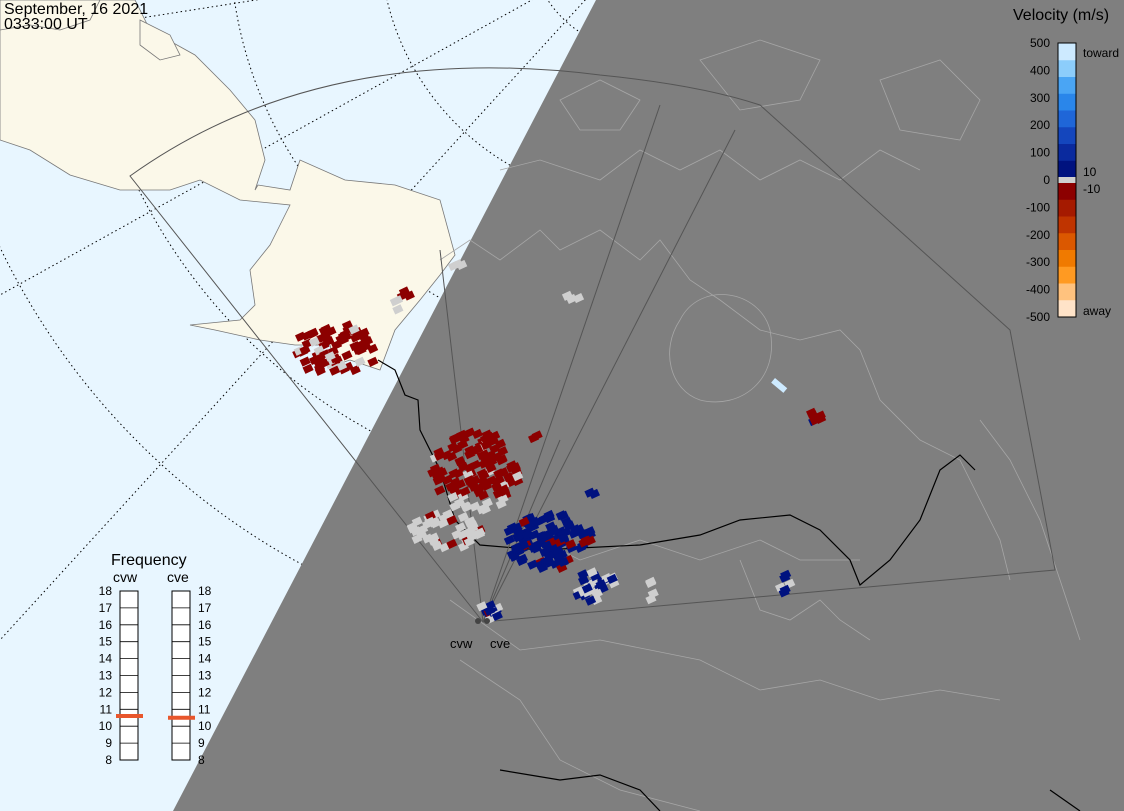  I want to click on colorbar-tick-label: 200, so click(1040, 125).